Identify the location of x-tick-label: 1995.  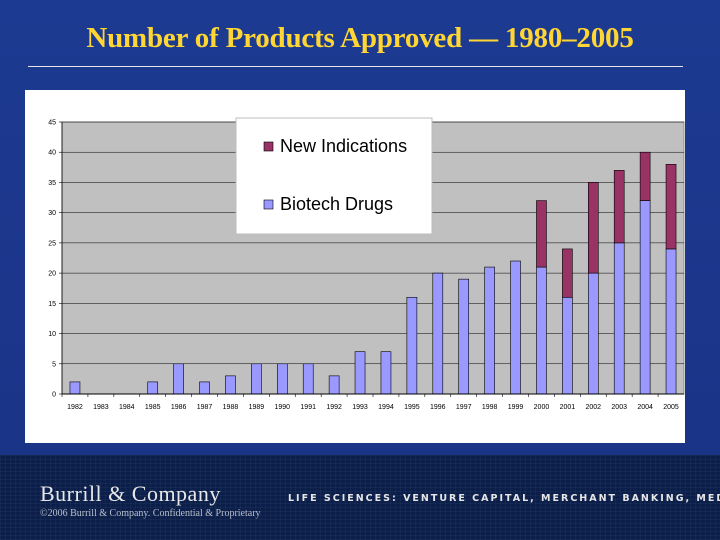
(412, 407).